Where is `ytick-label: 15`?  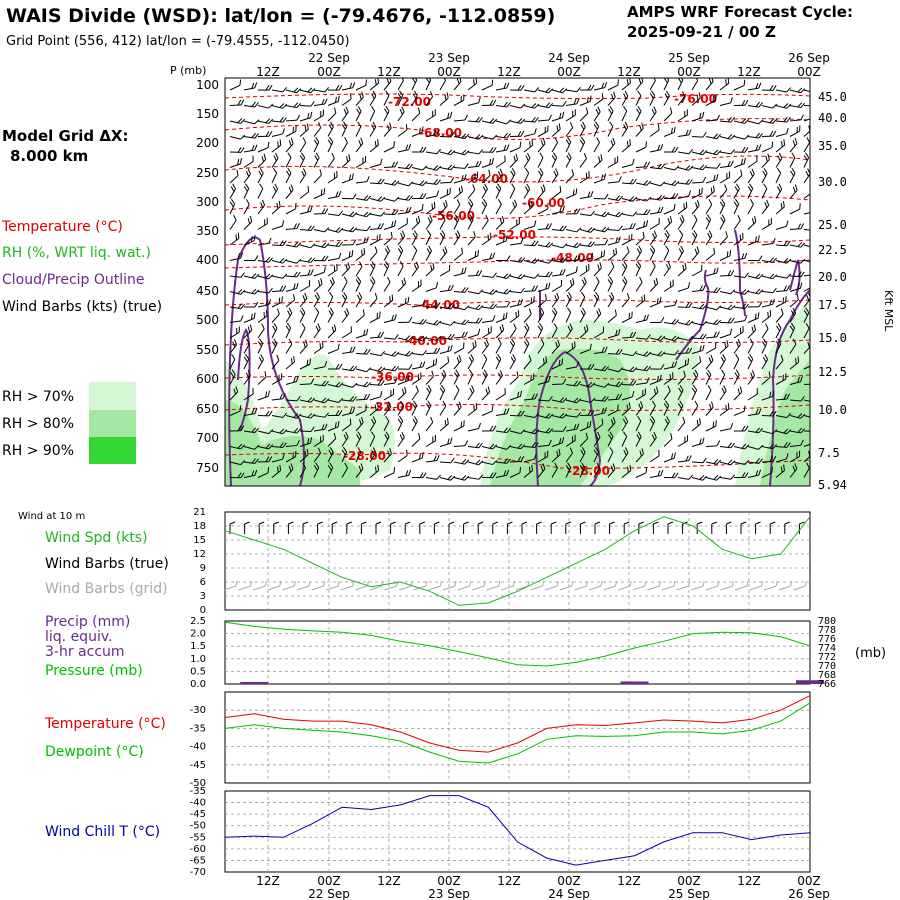
ytick-label: 15 is located at coordinates (199, 540).